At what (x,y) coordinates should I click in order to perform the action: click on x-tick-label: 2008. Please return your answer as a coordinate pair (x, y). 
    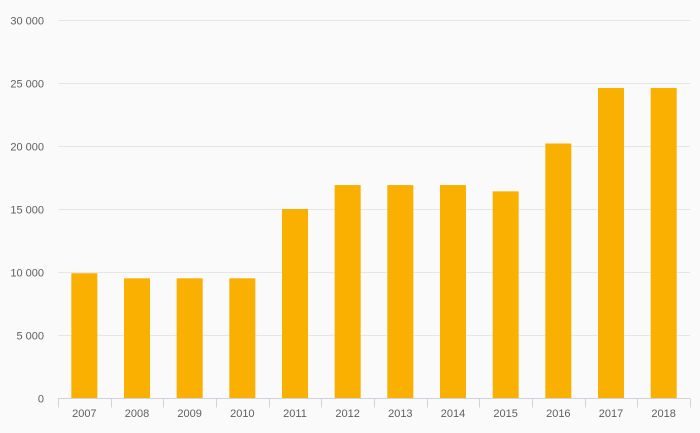
    Looking at the image, I should click on (137, 414).